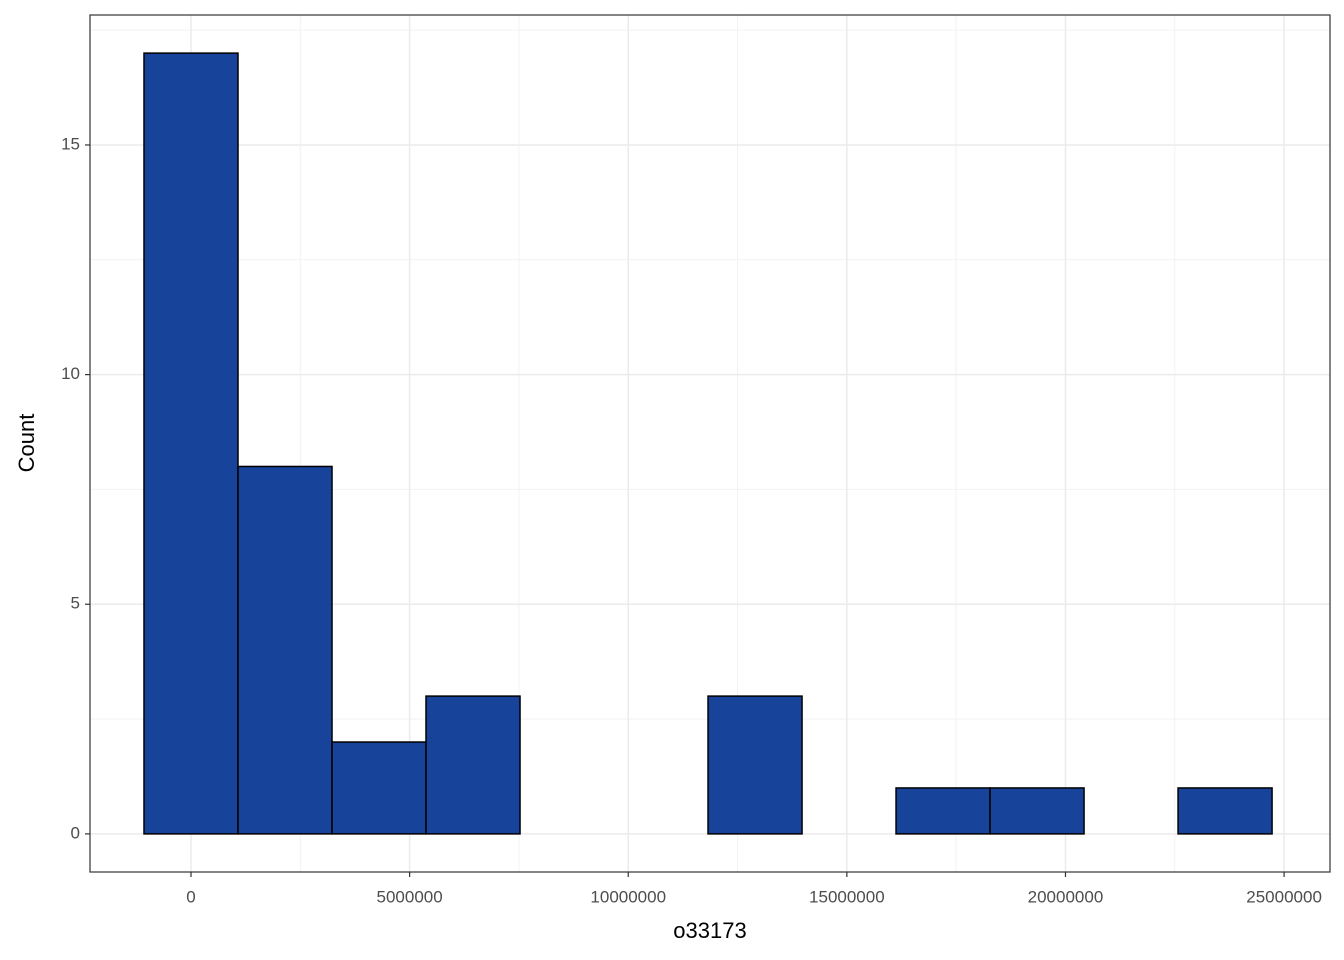  I want to click on x-tick-label: 15000000, so click(847, 896).